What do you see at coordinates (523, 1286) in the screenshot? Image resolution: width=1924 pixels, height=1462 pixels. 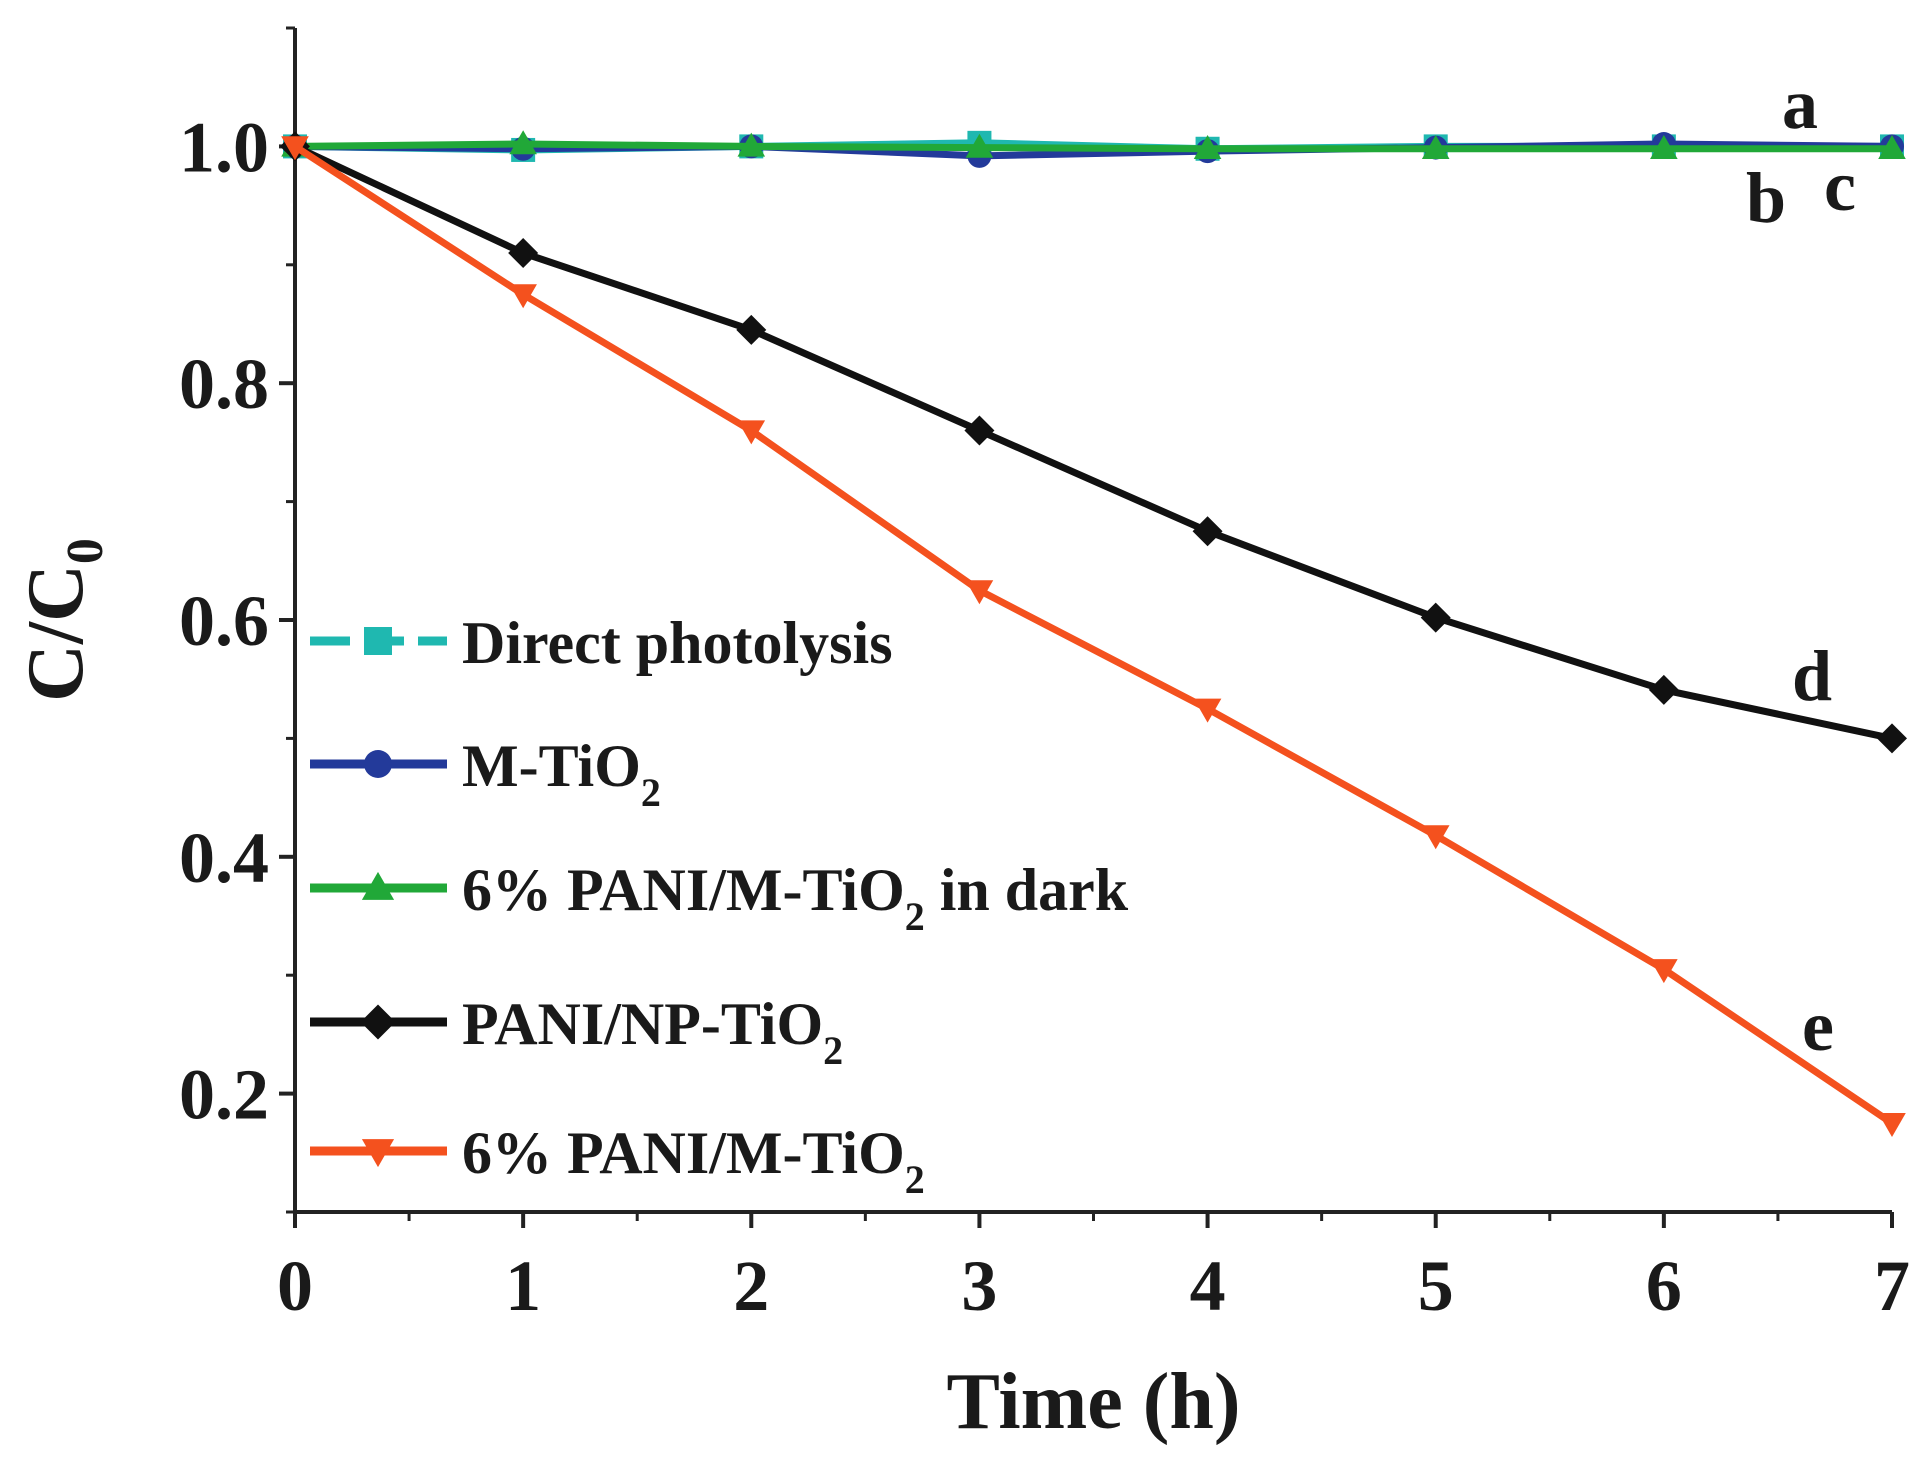 I see `x-tick-label: 1` at bounding box center [523, 1286].